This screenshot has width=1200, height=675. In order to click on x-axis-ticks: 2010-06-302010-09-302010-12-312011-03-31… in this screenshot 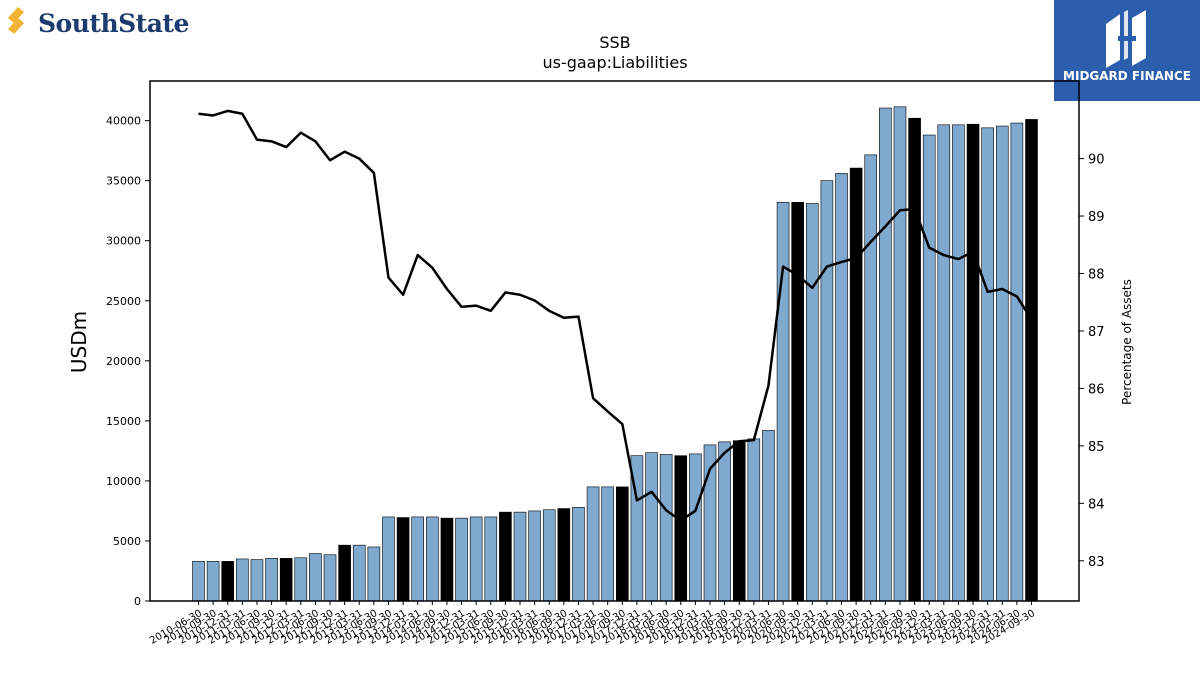, I will do `click(592, 624)`.